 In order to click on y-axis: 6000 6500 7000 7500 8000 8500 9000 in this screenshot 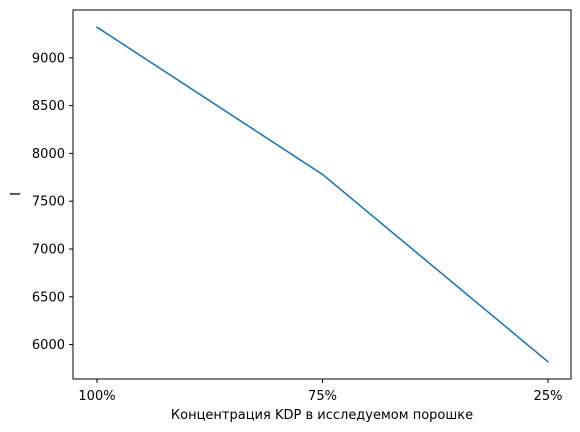, I will do `click(52, 202)`.